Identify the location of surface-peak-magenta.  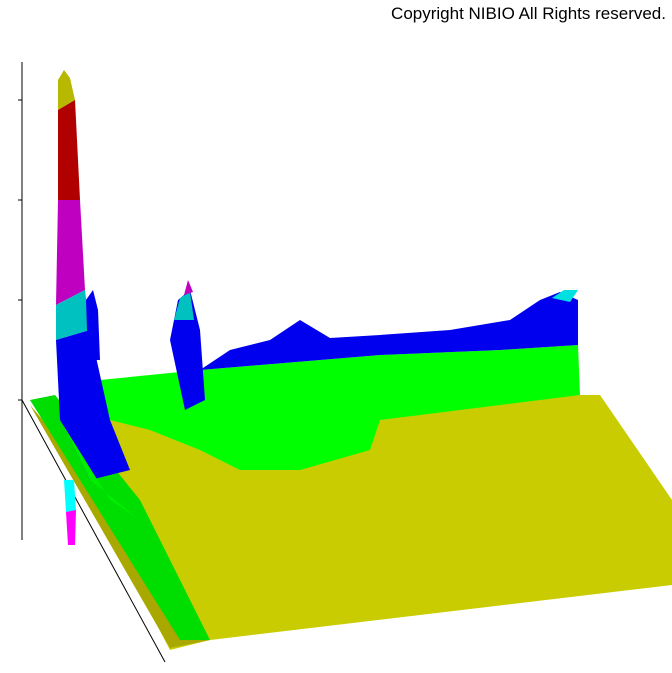
(70, 252).